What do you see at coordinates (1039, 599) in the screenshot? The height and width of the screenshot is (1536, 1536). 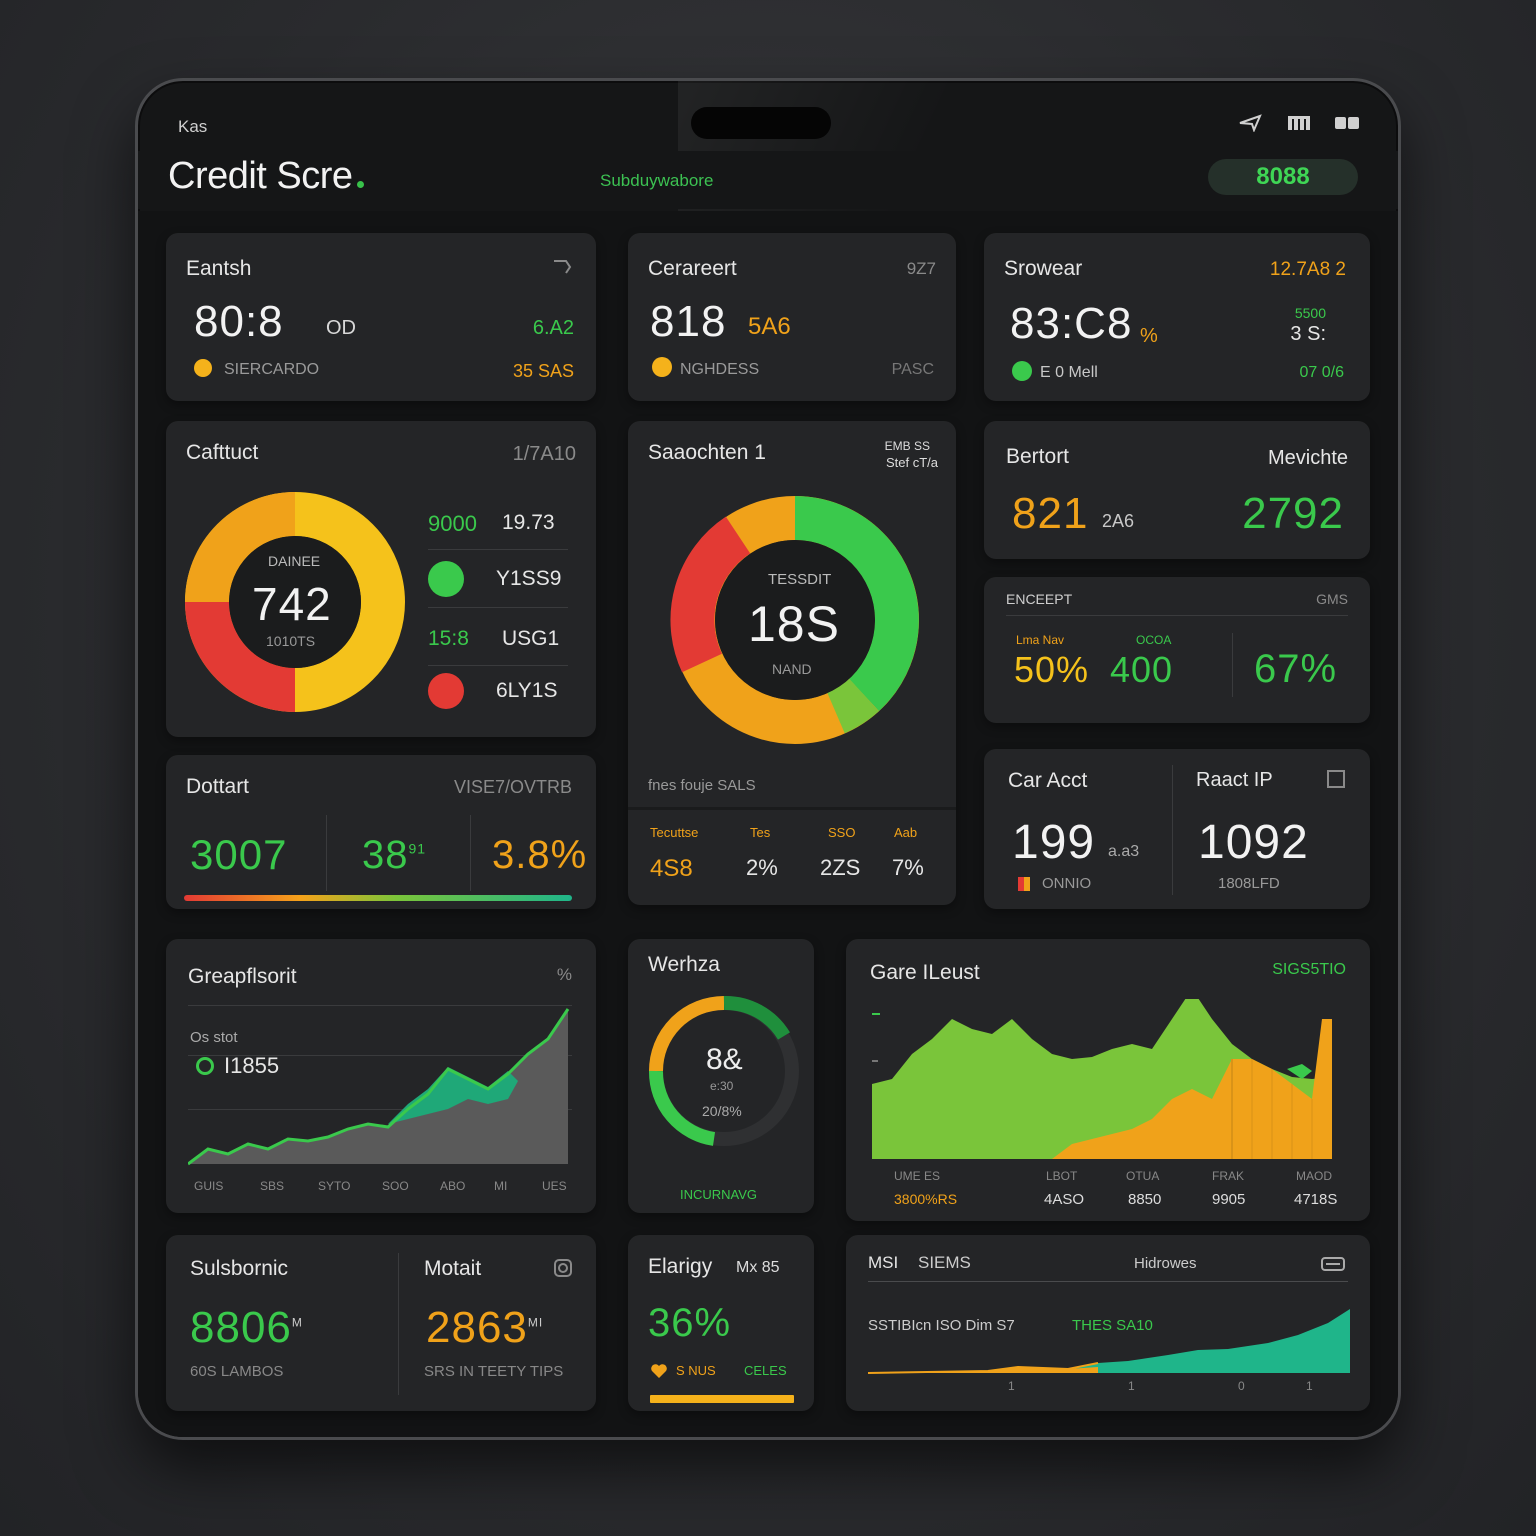 I see `card-title: ENCEEPT` at bounding box center [1039, 599].